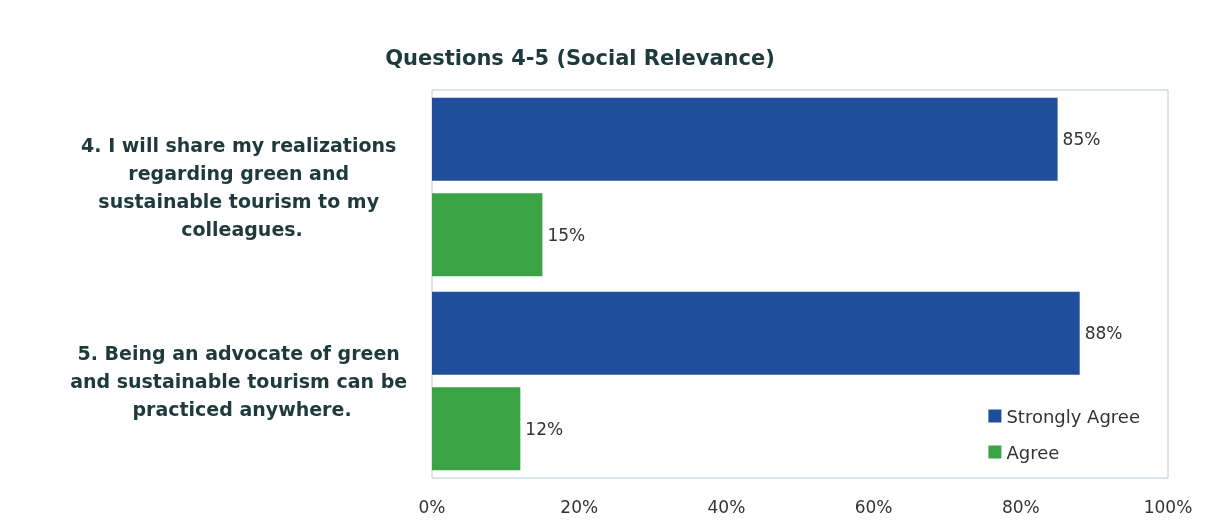  What do you see at coordinates (1168, 506) in the screenshot?
I see `x-tick-label: 100%` at bounding box center [1168, 506].